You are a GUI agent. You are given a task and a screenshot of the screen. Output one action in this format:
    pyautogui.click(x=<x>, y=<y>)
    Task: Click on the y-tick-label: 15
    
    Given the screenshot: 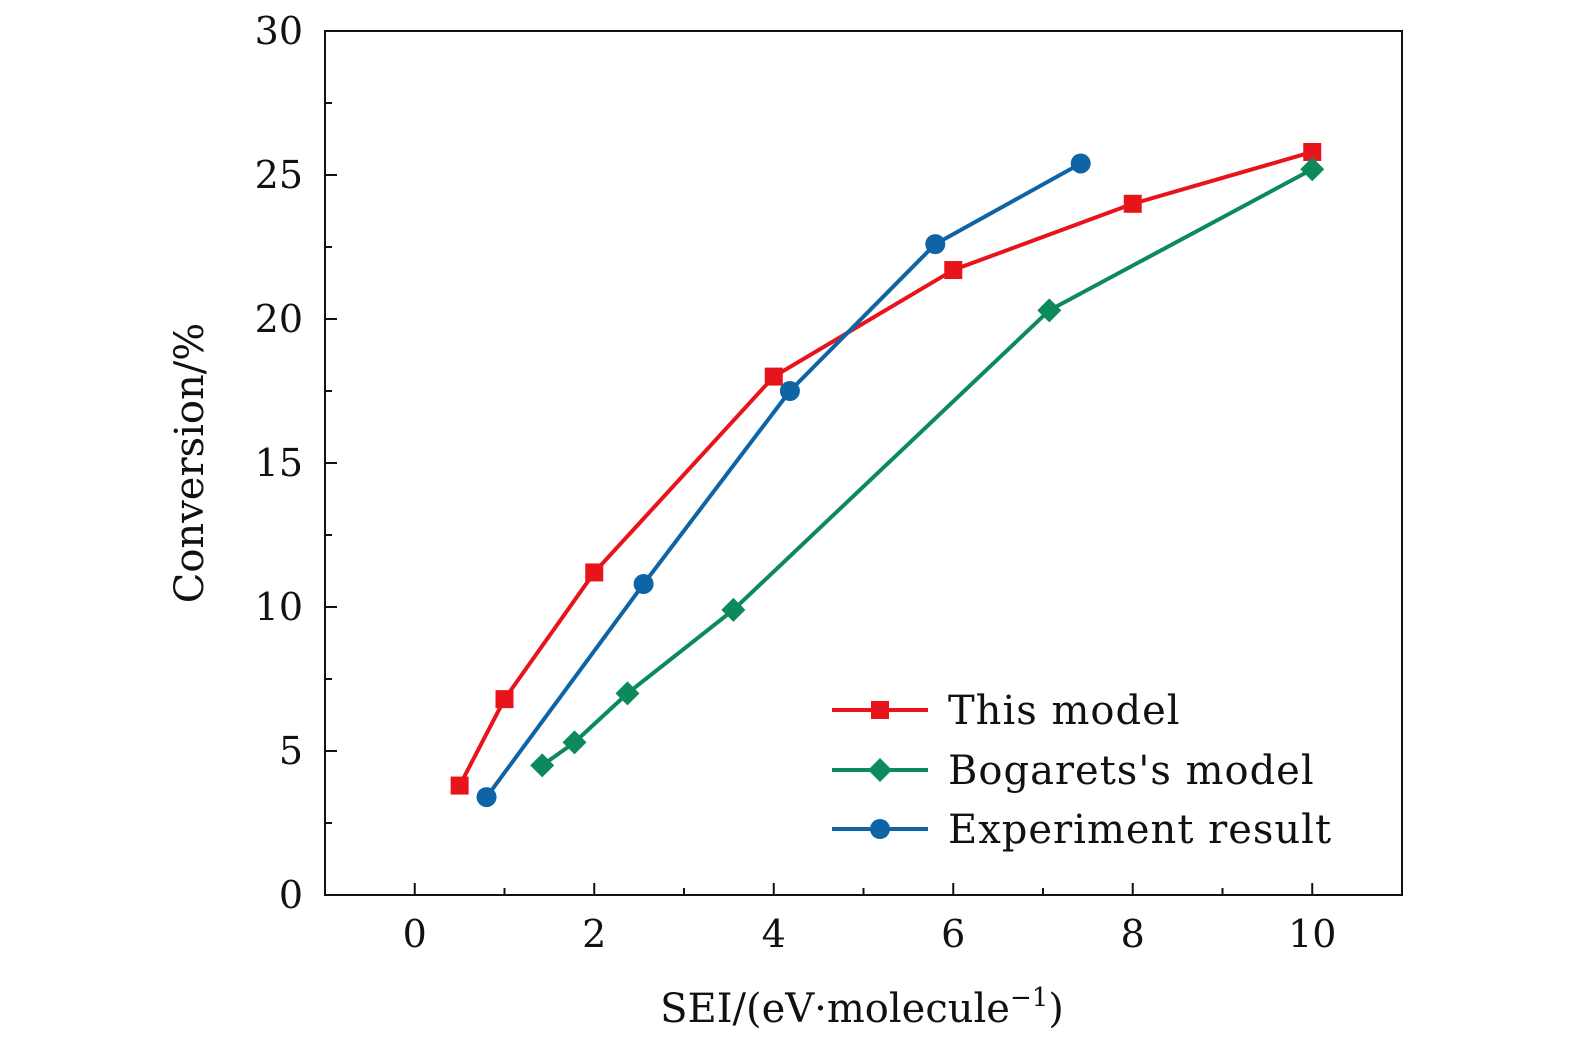 What is the action you would take?
    pyautogui.click(x=279, y=463)
    